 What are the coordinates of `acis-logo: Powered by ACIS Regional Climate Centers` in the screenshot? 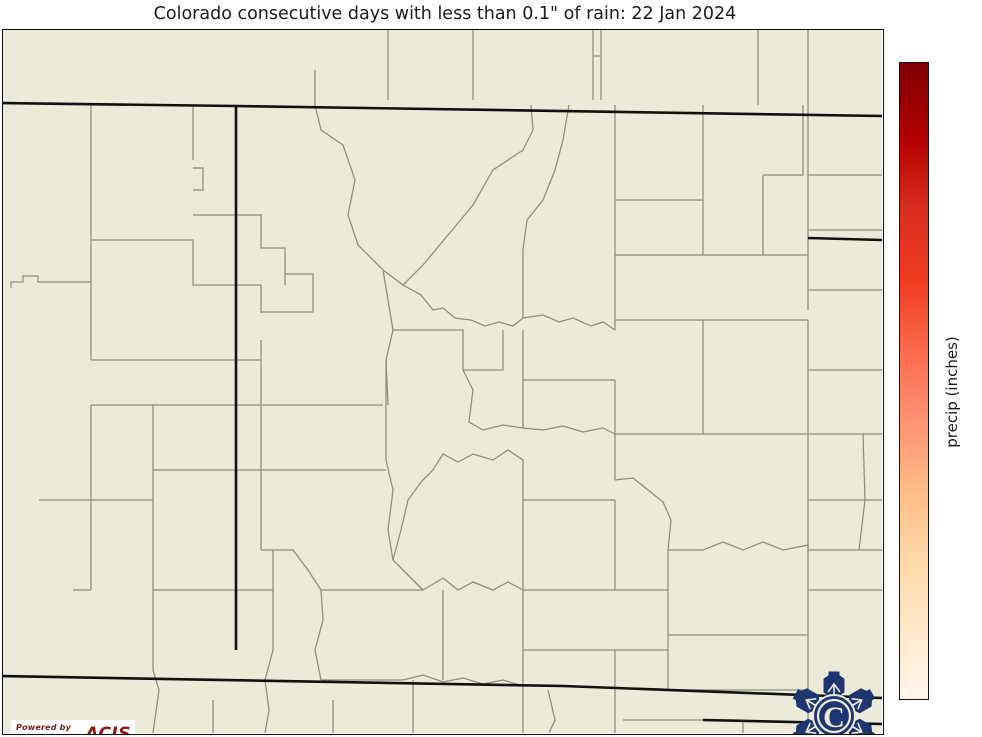 It's located at (73, 727).